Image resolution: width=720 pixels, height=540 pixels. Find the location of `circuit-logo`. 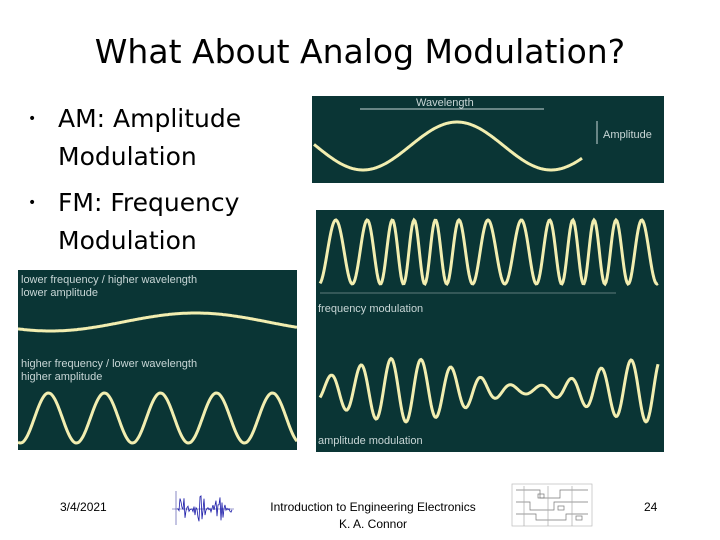

circuit-logo is located at coordinates (552, 505).